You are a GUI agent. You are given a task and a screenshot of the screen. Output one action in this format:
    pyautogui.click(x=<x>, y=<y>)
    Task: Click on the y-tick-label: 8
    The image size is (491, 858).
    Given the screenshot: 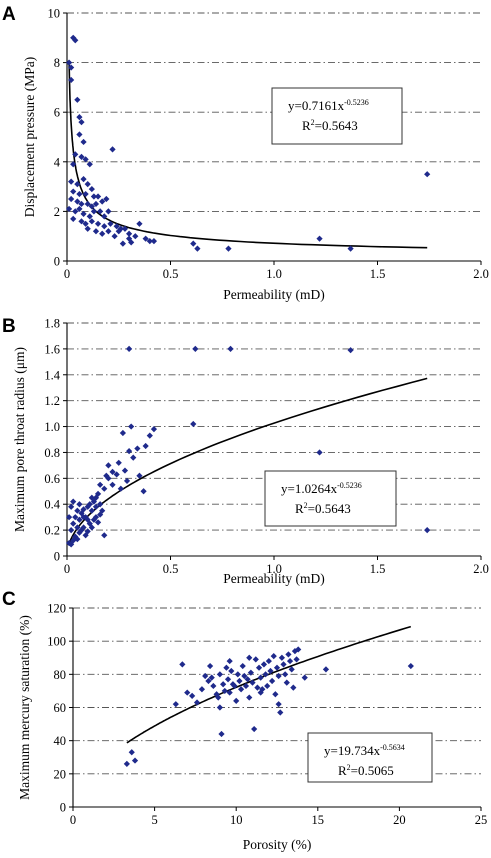 What is the action you would take?
    pyautogui.click(x=57, y=63)
    